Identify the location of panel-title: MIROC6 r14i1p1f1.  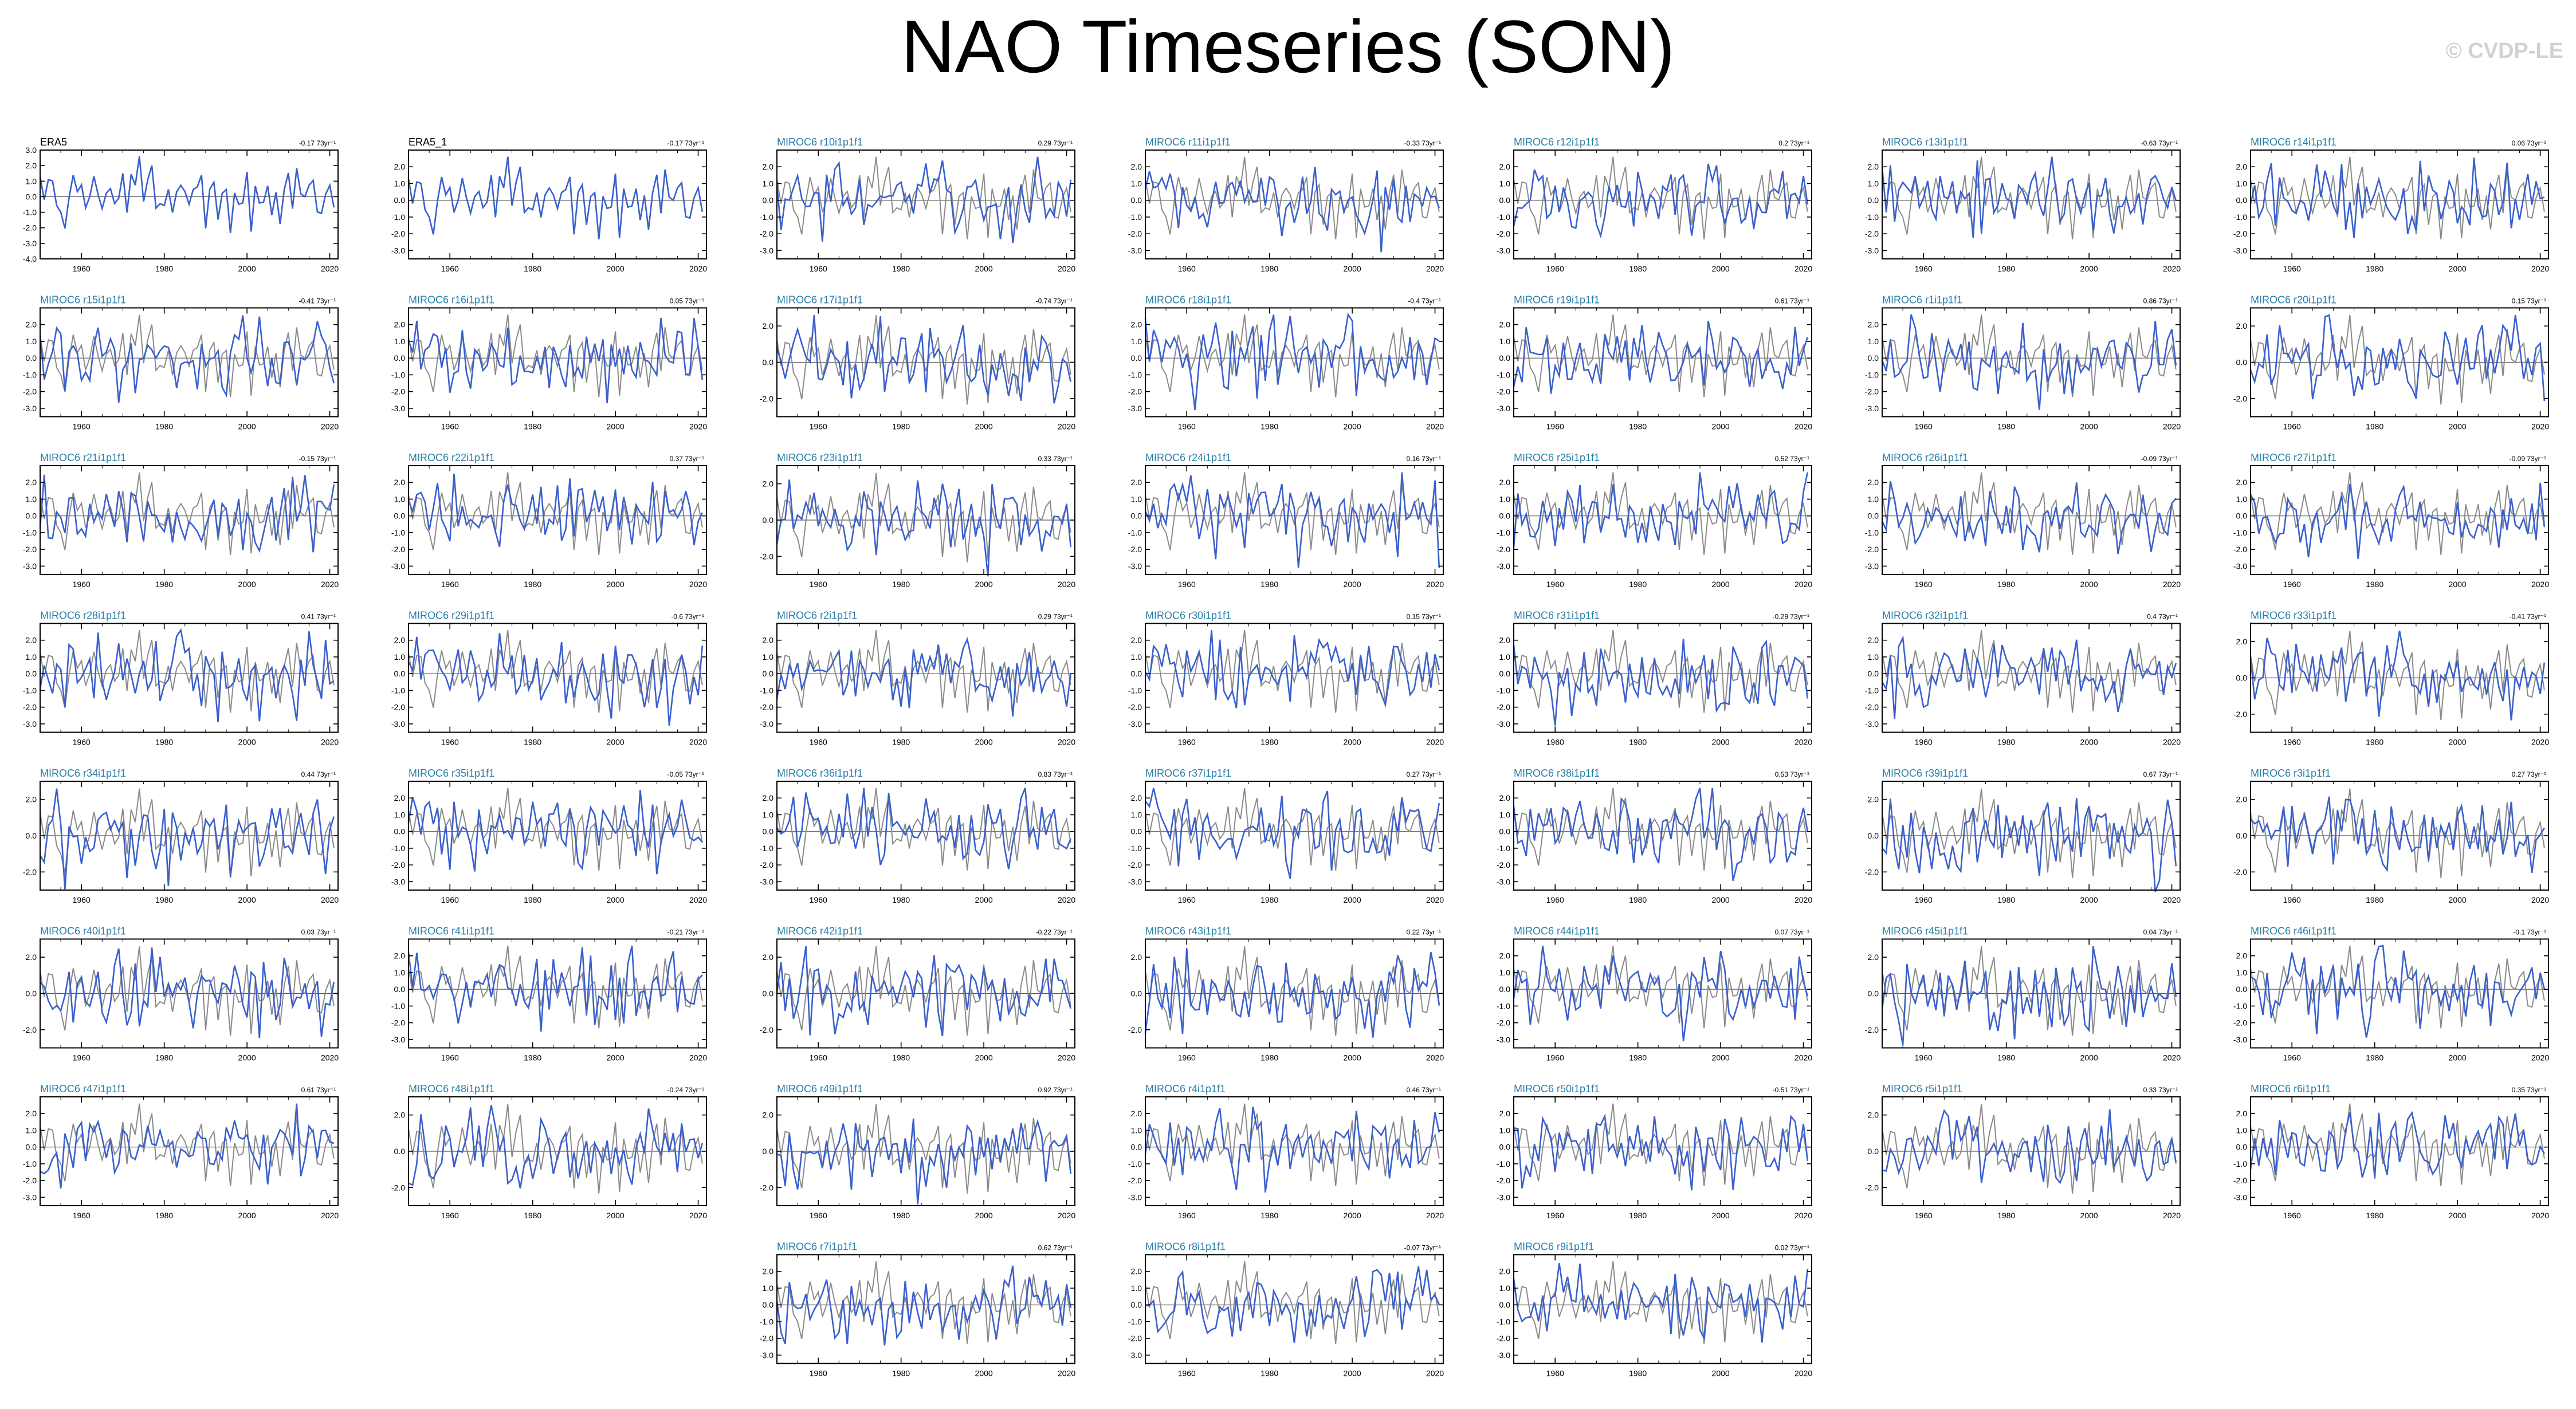
(2294, 142).